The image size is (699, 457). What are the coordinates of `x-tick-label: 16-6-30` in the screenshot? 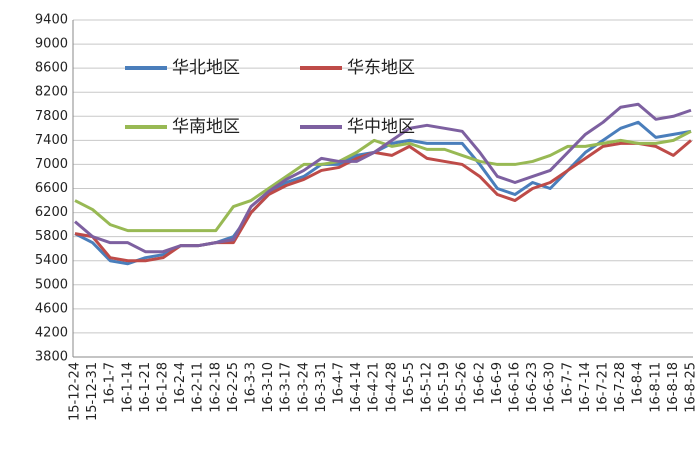 It's located at (550, 387).